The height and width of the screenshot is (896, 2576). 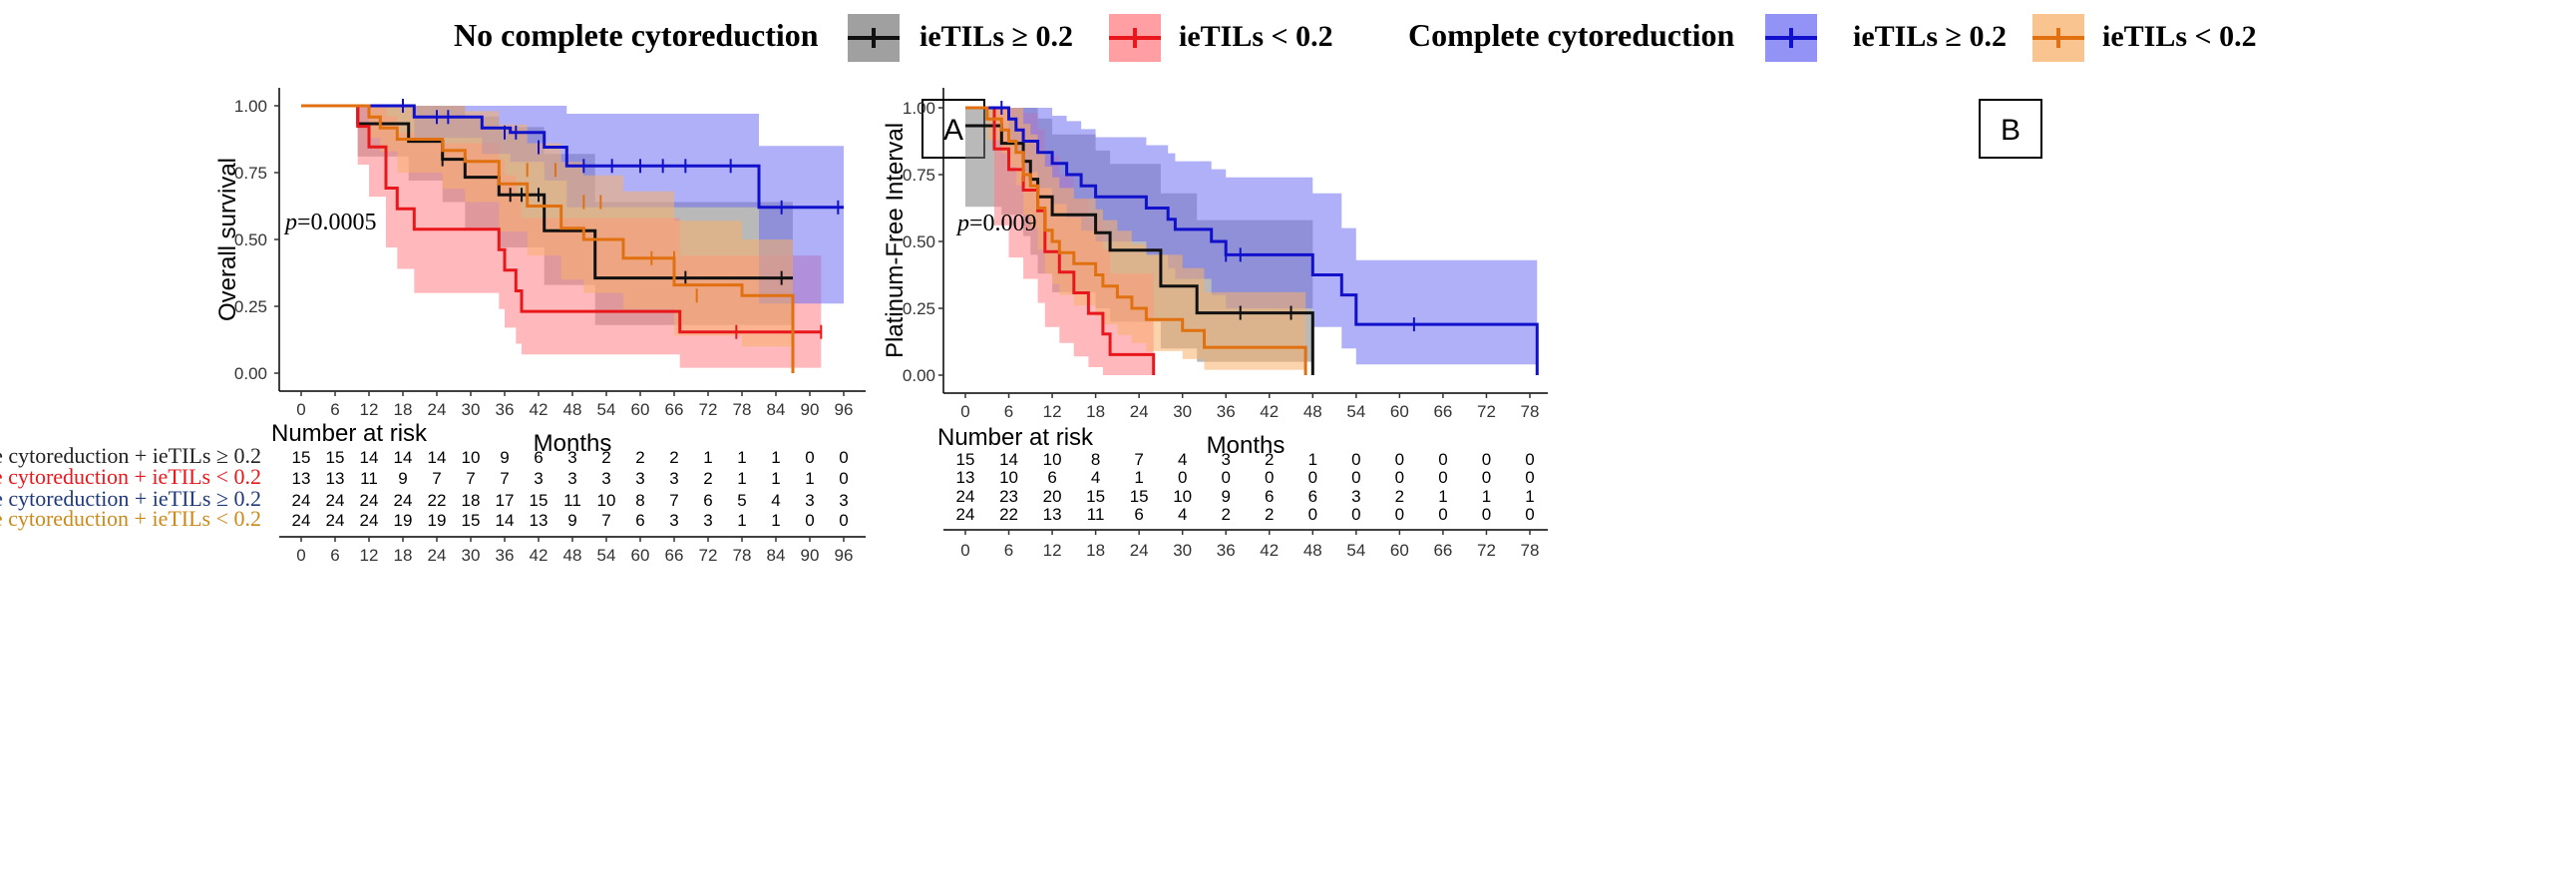 What do you see at coordinates (811, 409) in the screenshot?
I see `x-tick-label: 90` at bounding box center [811, 409].